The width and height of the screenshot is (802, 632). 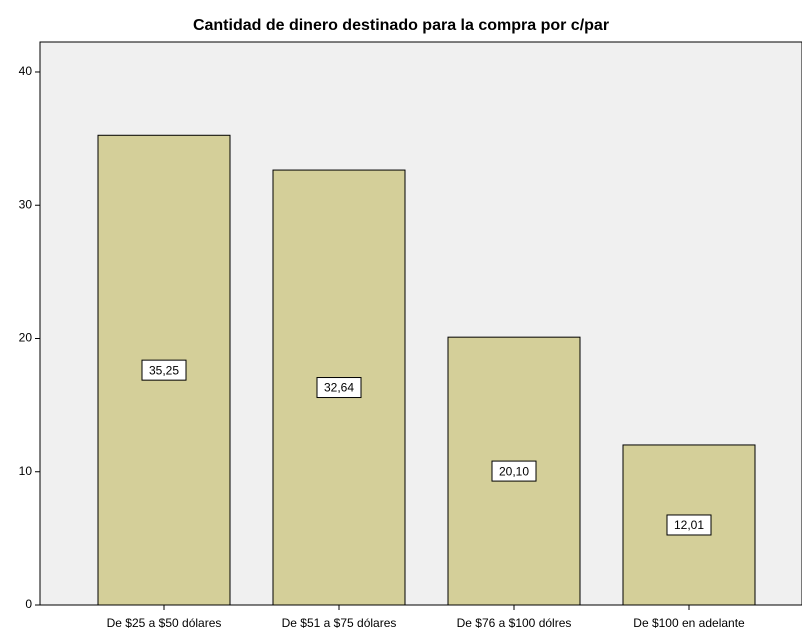 I want to click on x-tick-label: De $76 a $100 dólres, so click(x=514, y=623).